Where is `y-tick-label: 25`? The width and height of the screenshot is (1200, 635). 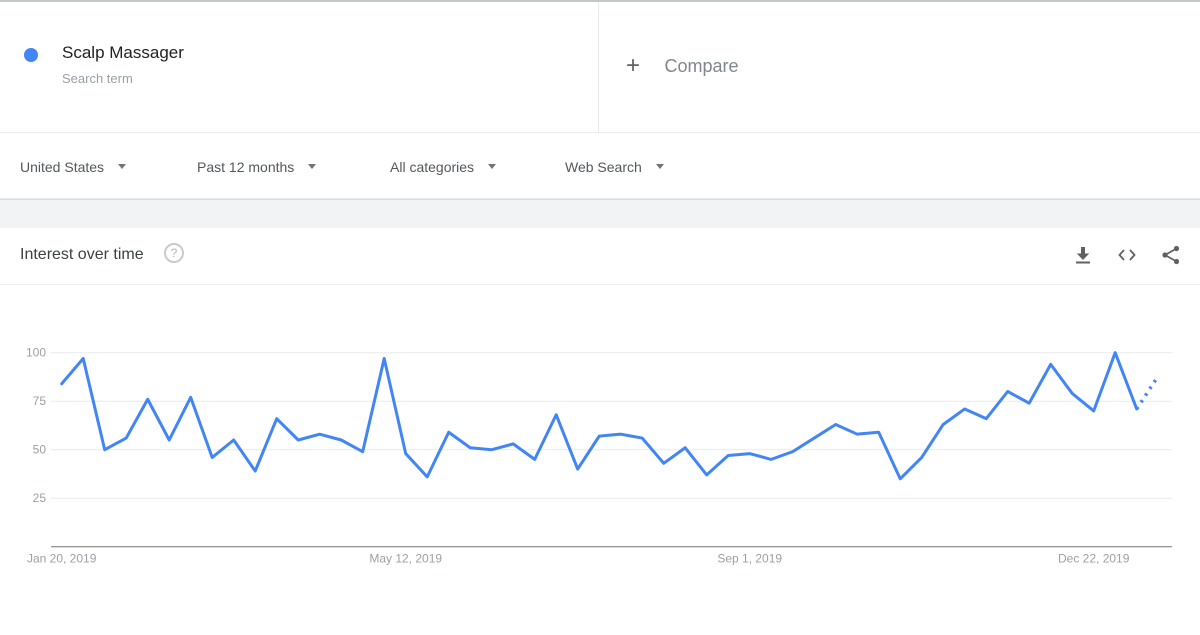 y-tick-label: 25 is located at coordinates (40, 498).